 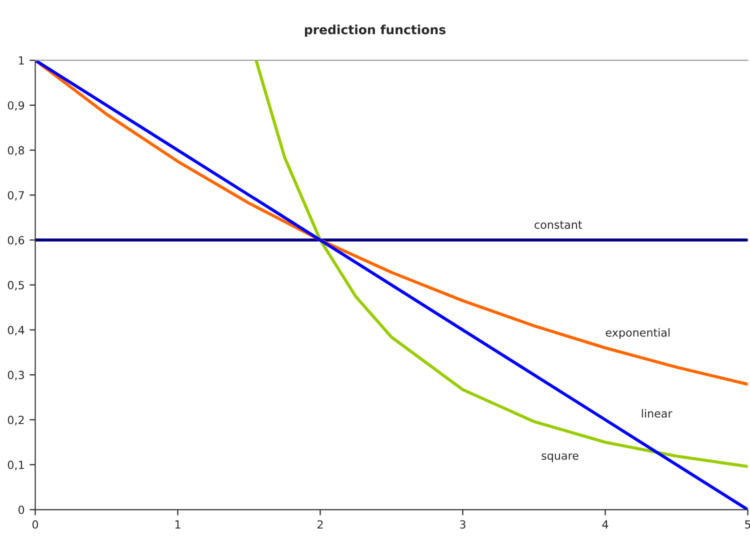 I want to click on y-tick-label: 0,3, so click(x=16, y=375).